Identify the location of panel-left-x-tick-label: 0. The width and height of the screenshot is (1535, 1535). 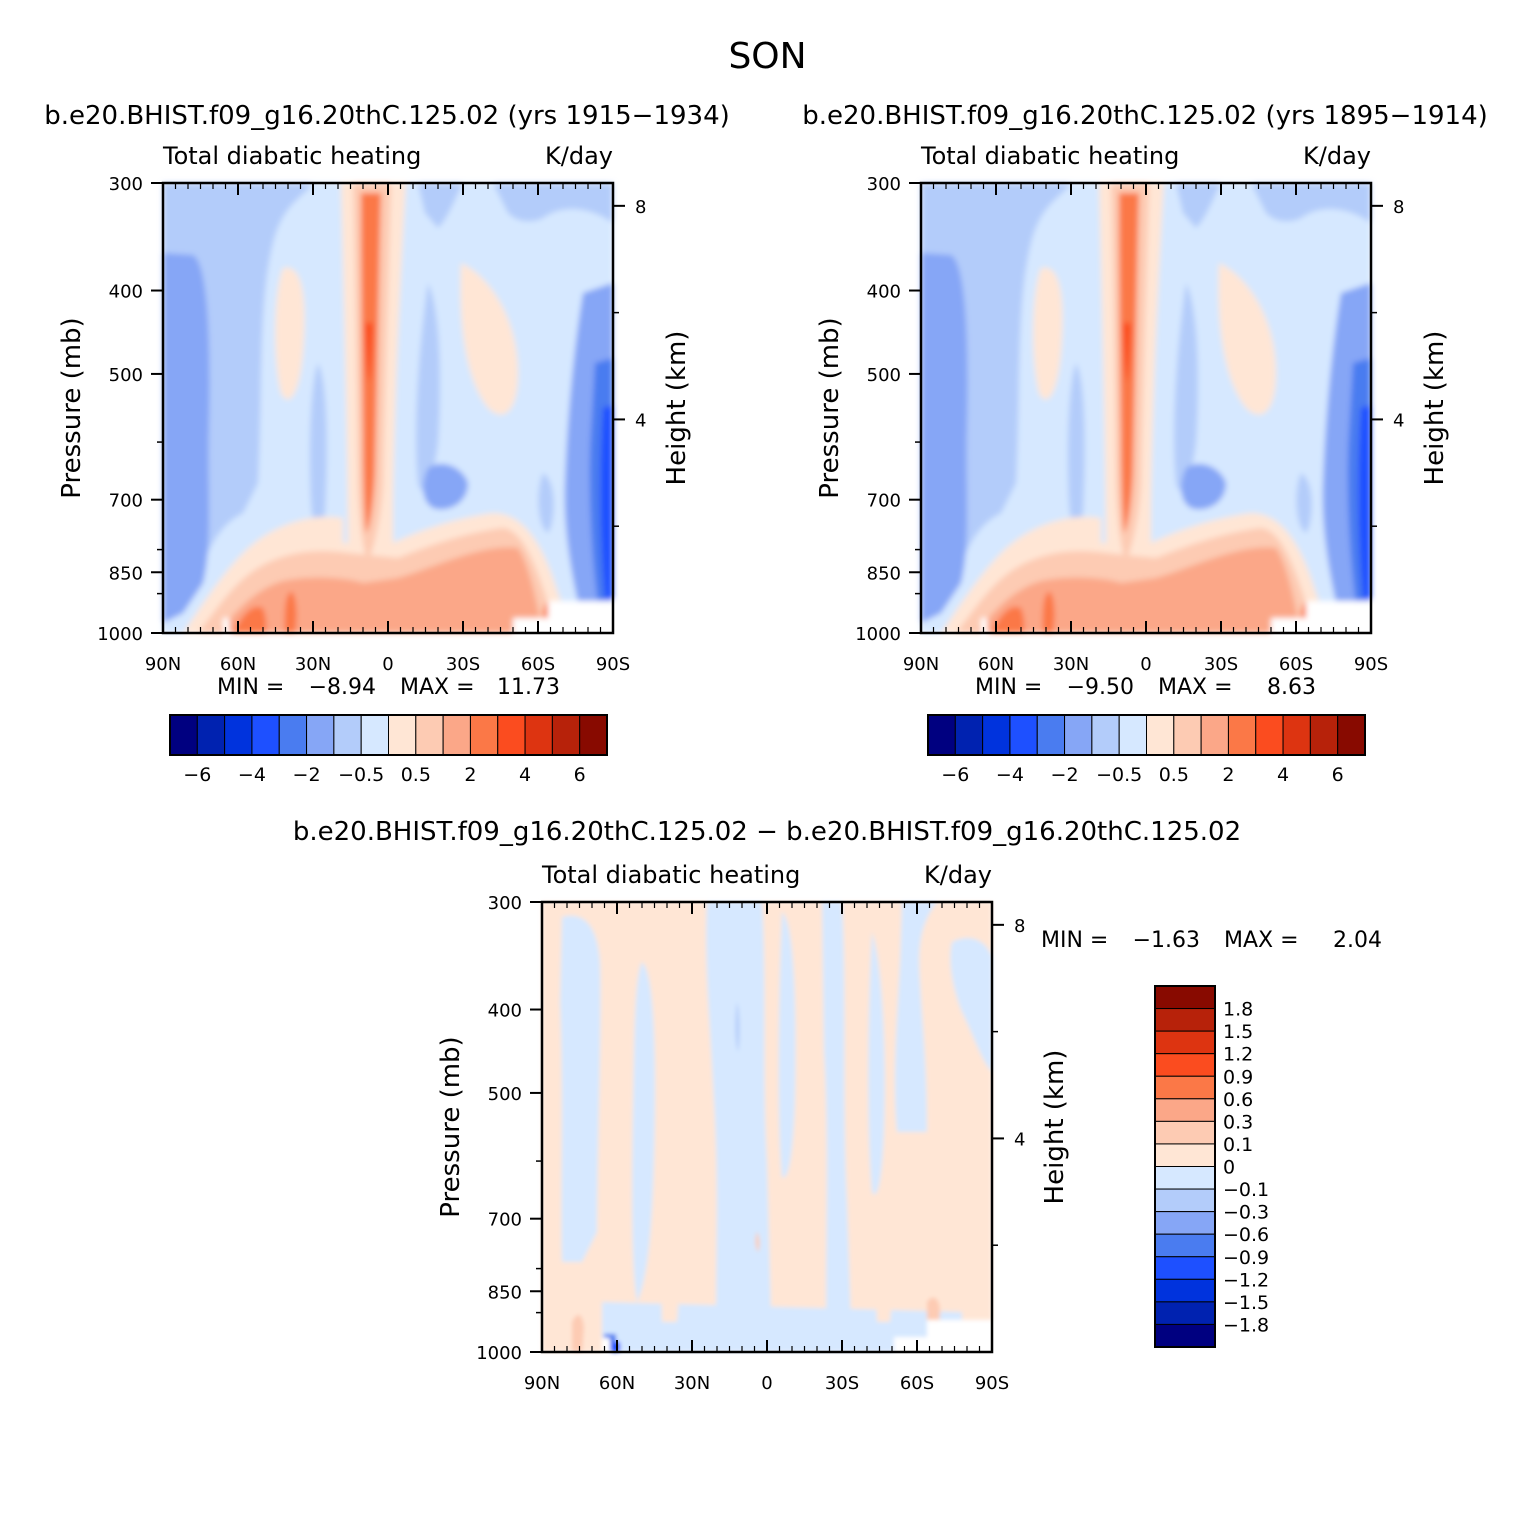
(387, 664).